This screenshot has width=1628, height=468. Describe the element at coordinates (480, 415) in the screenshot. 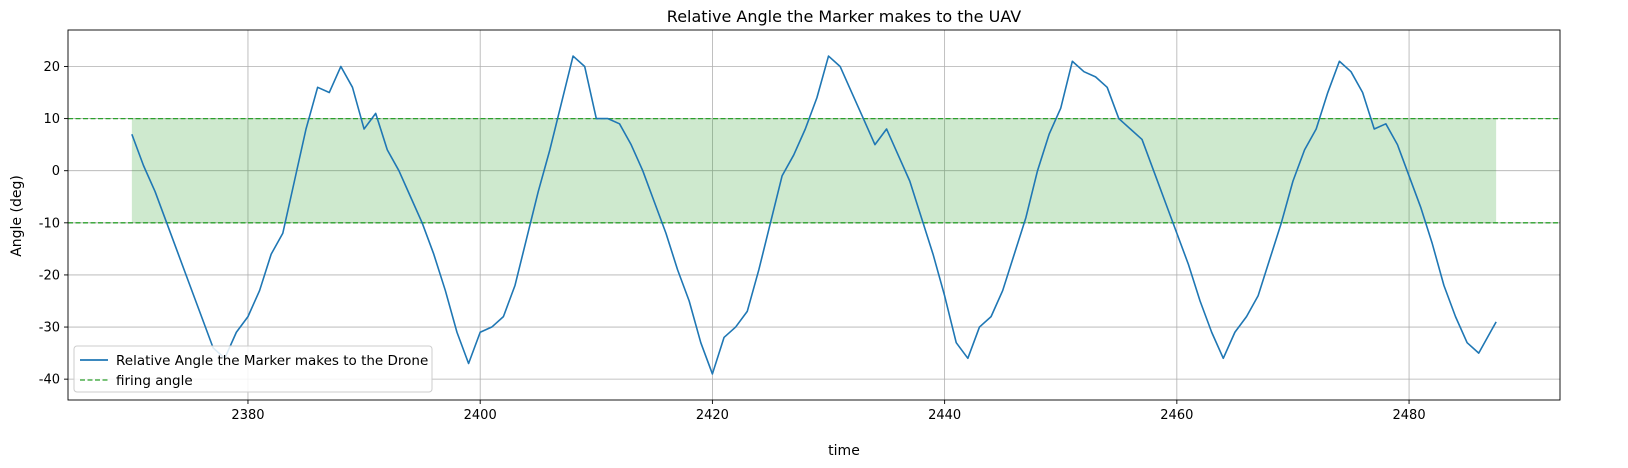

I see `x-tick-label: 2400` at that location.